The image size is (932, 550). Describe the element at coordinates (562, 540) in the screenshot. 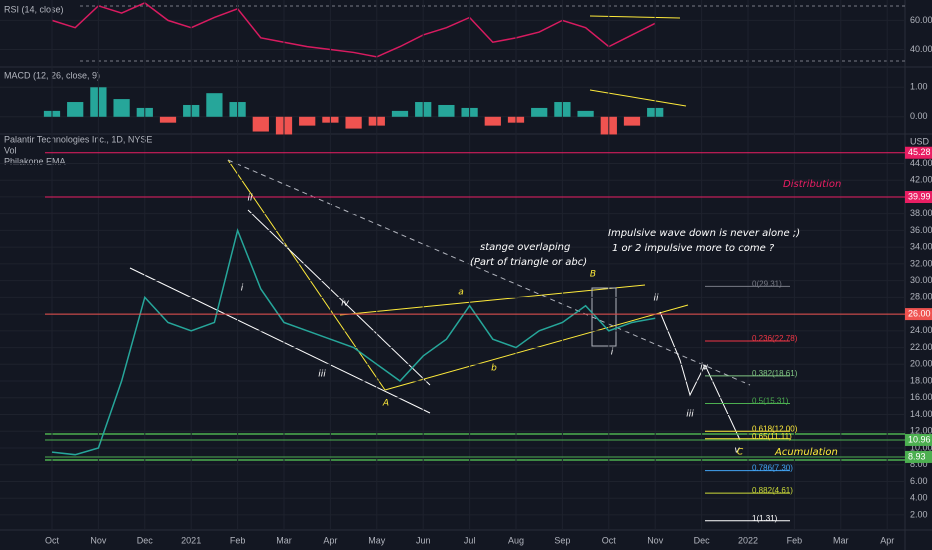

I see `x-tick-label: Sep` at that location.